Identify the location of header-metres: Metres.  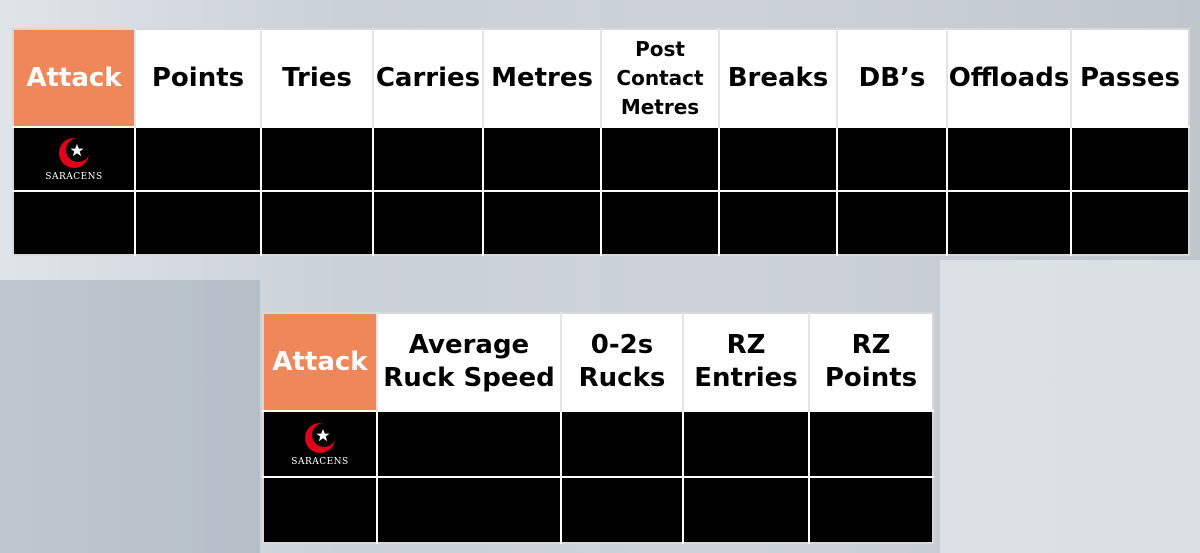
(541, 78).